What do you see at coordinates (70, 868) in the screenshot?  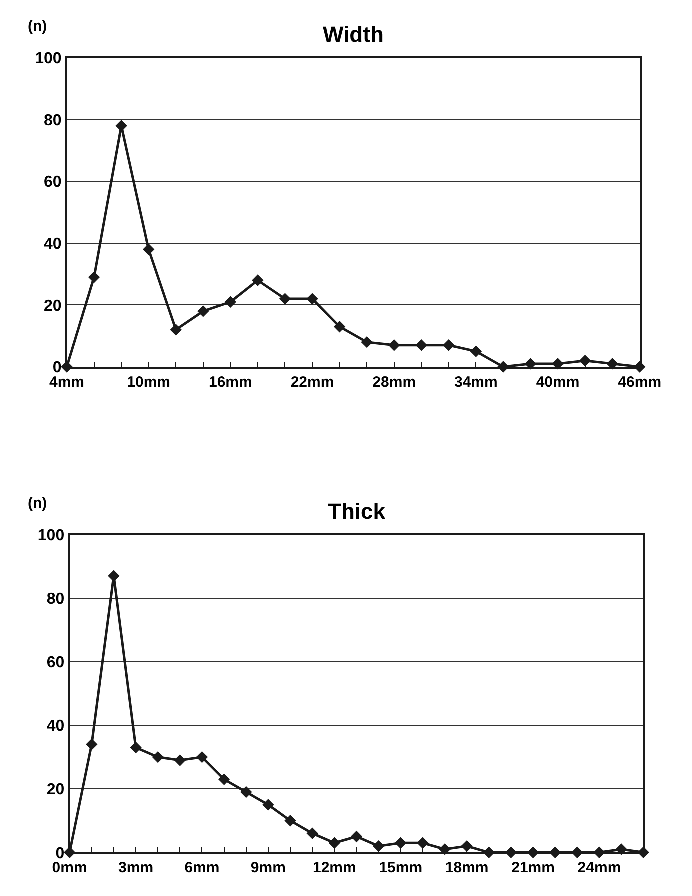 I see `x-tick-label: 0mm` at bounding box center [70, 868].